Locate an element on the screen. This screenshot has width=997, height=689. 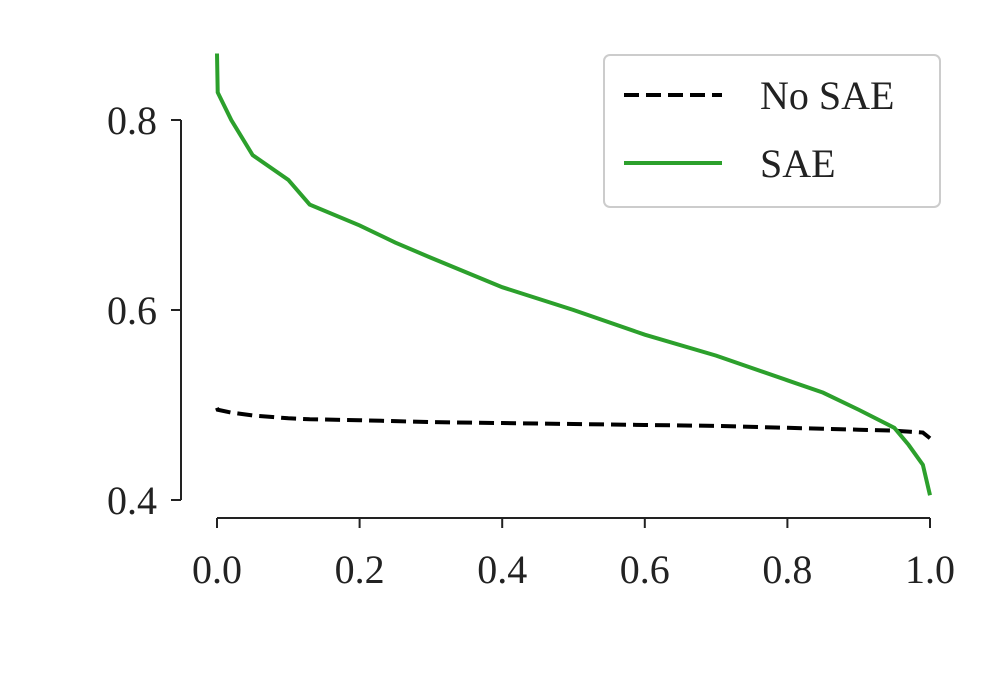
y-tick-label: 0.4 is located at coordinates (132, 500).